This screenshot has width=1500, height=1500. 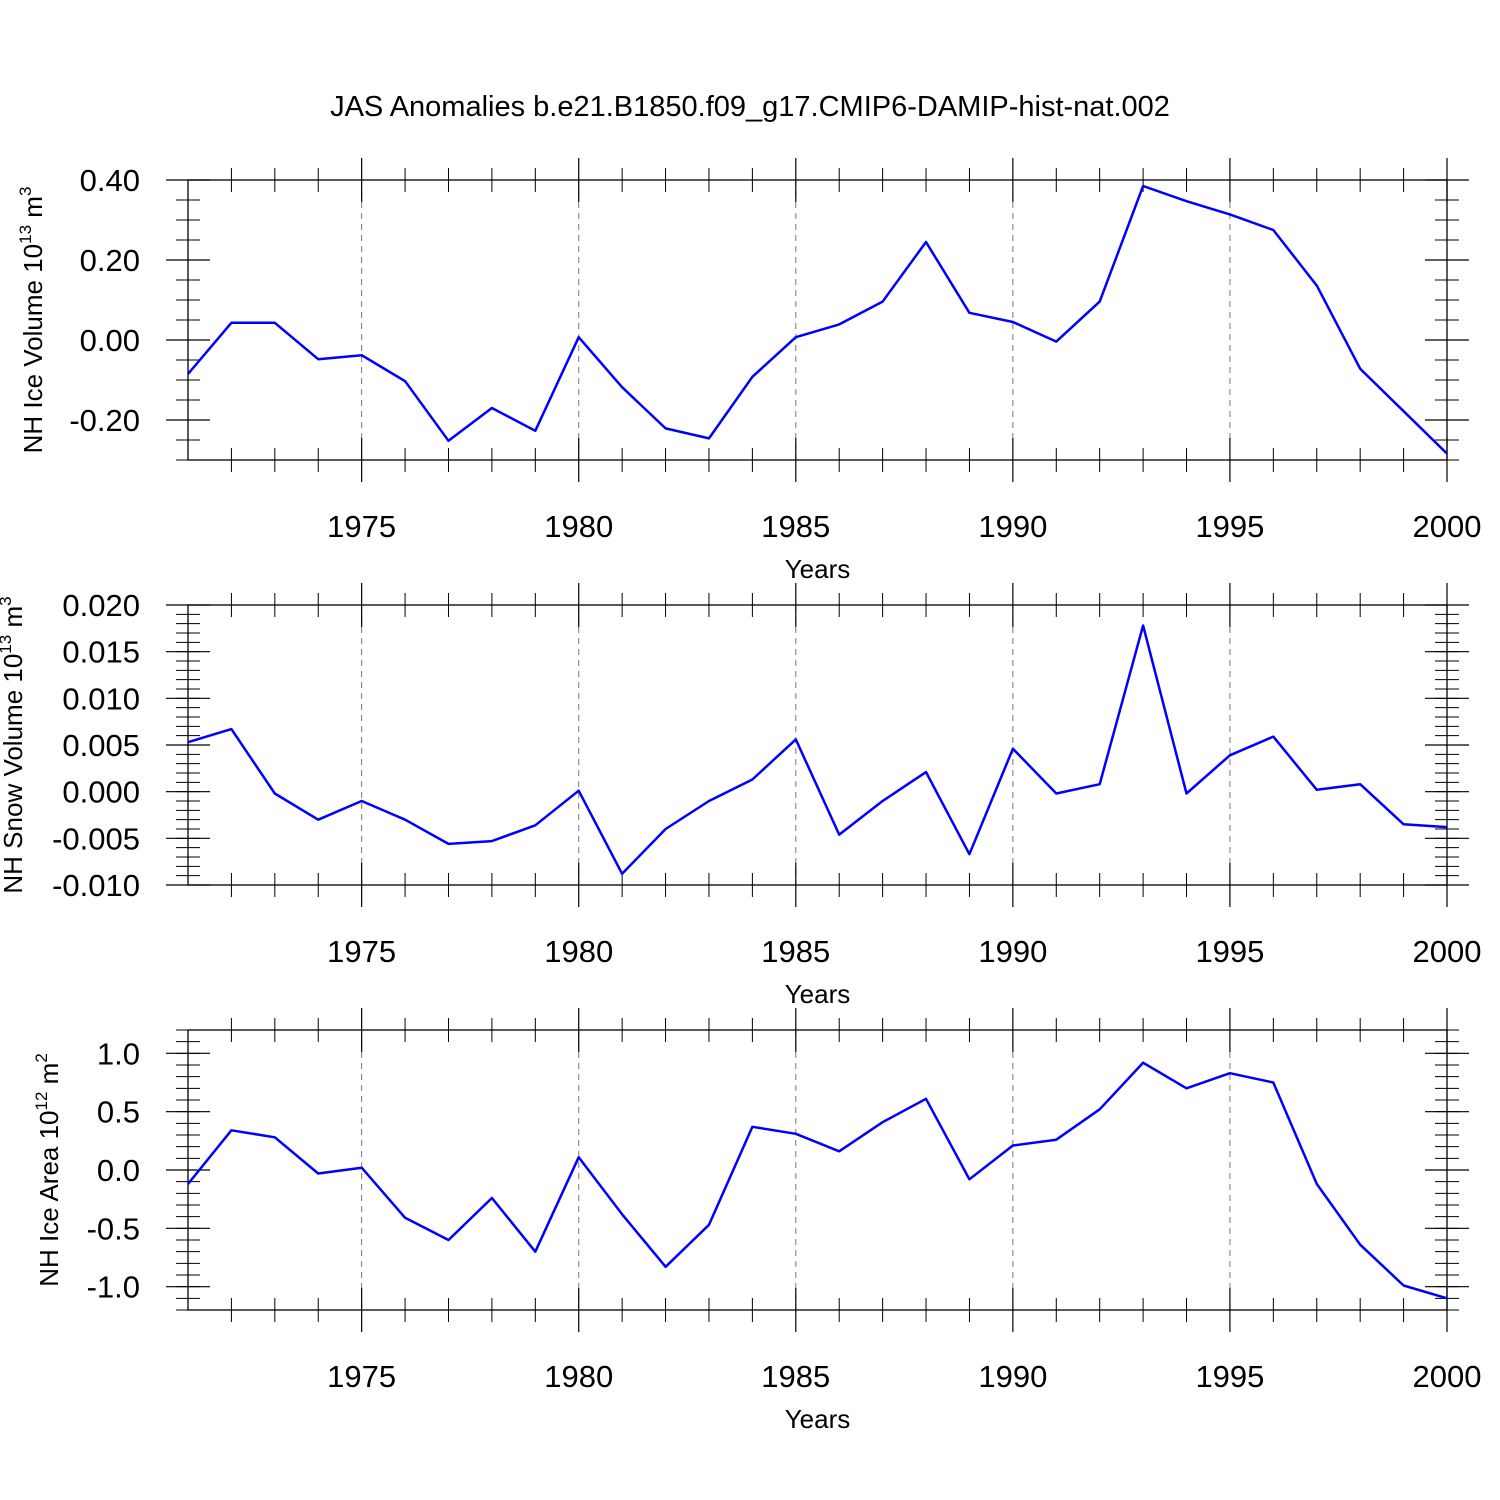 I want to click on y-axis-label: NH Ice Volume 1013 m3, so click(x=32, y=320).